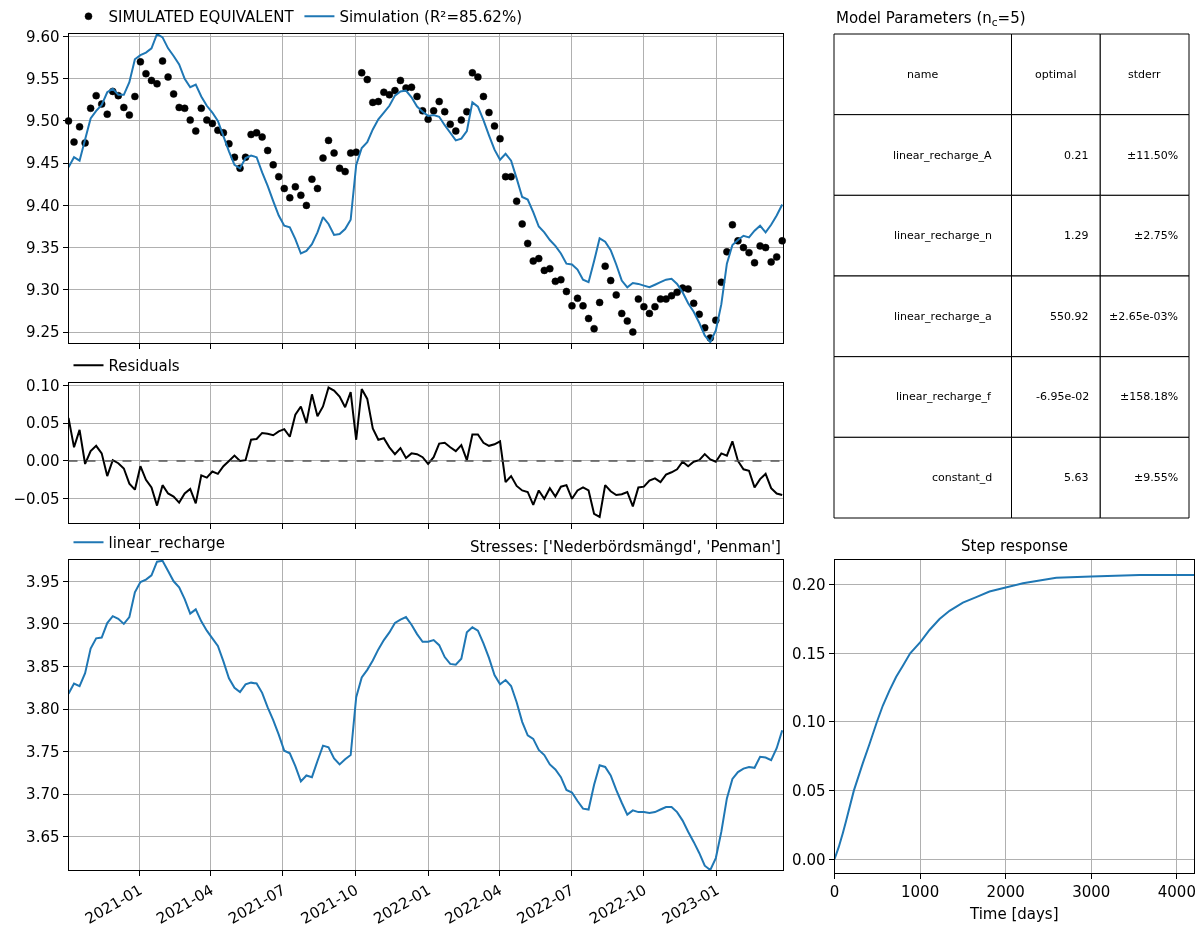 The image size is (1203, 935). Describe the element at coordinates (167, 544) in the screenshot. I see `legend-label: linear_recharge` at that location.